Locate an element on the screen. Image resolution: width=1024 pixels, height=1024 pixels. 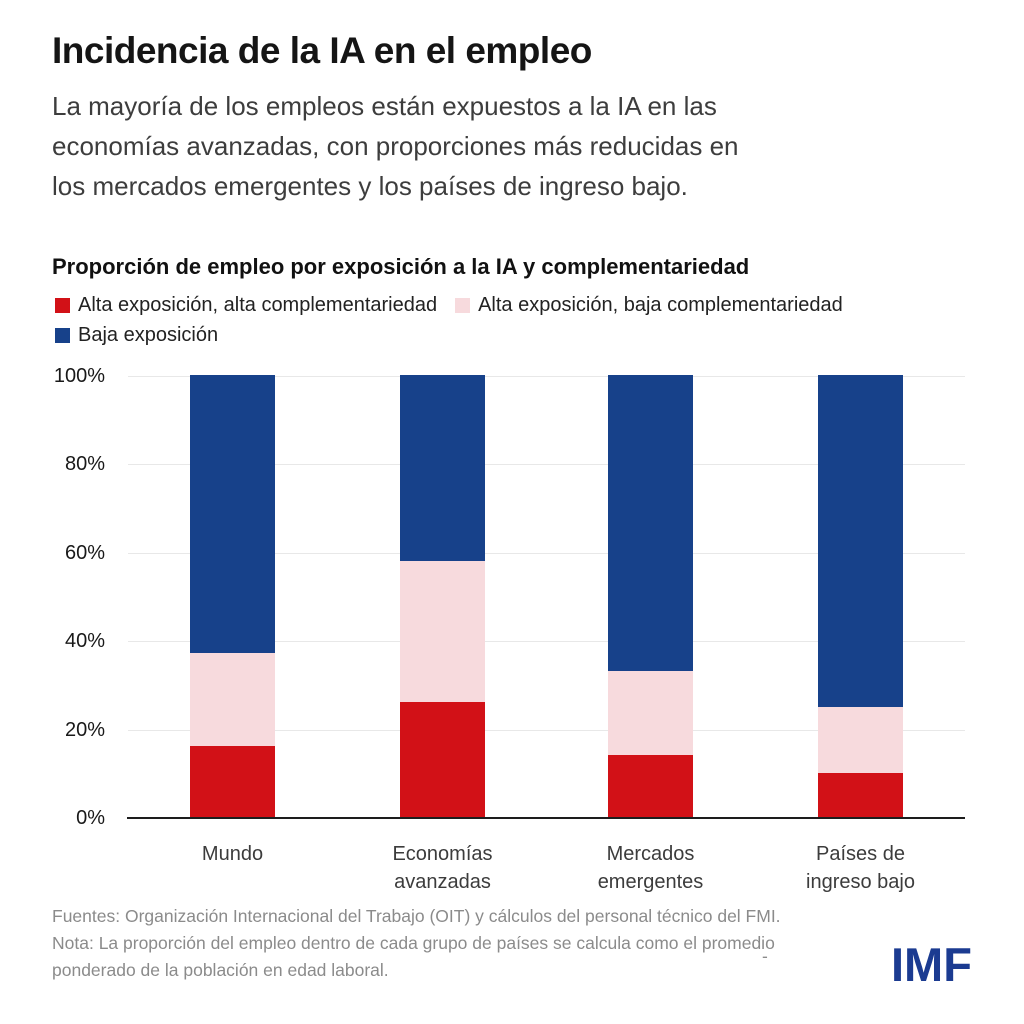
page-title: Incidencia de la IA en el empleo is located at coordinates (322, 50).